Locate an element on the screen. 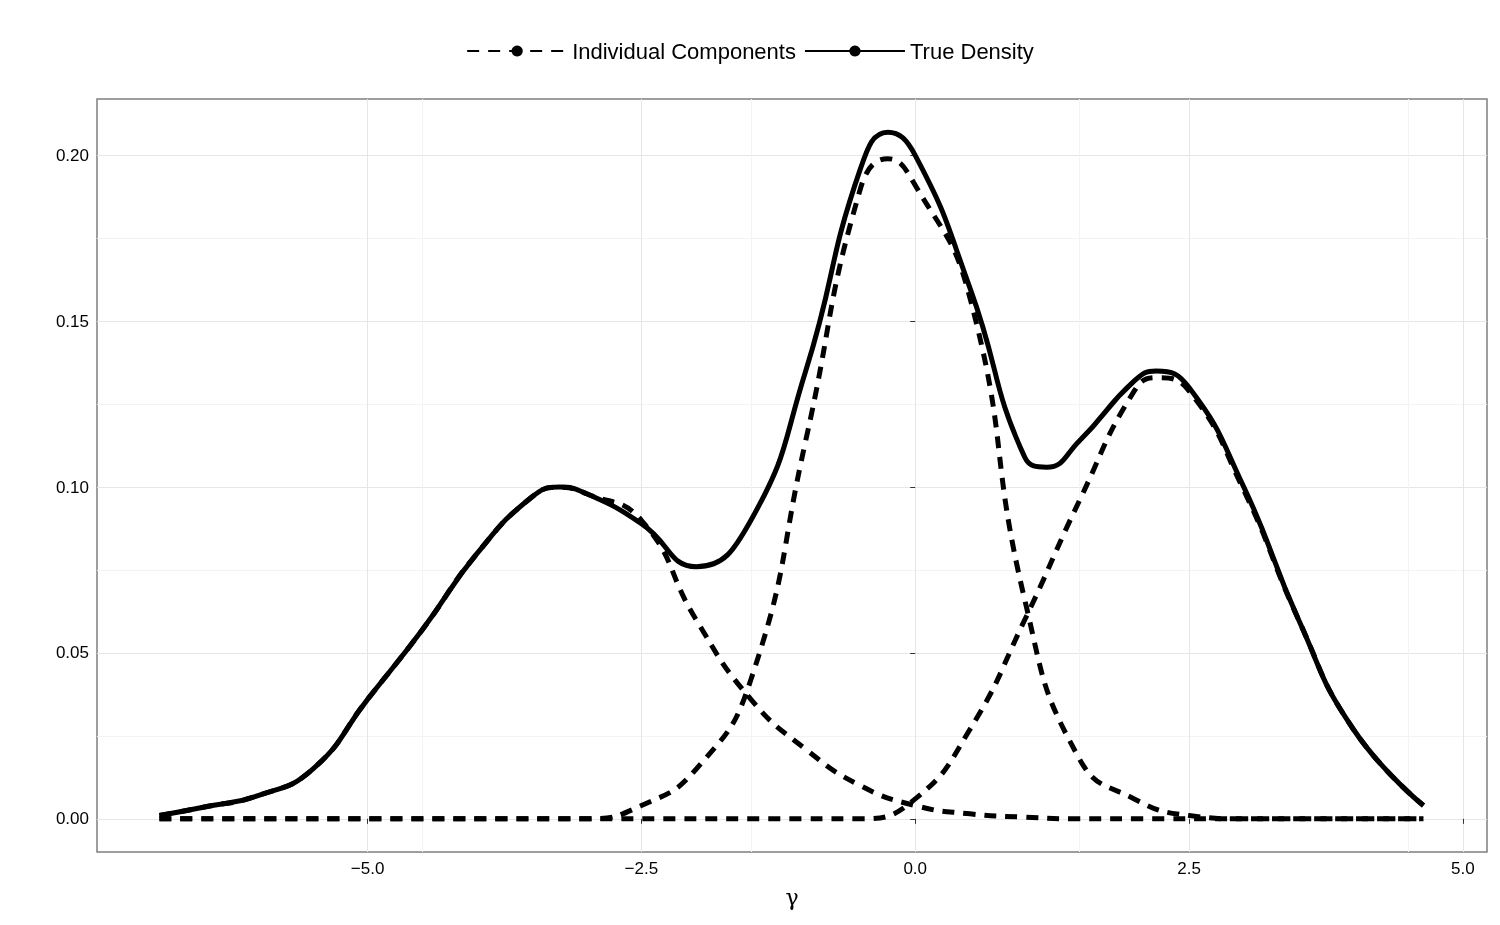  x-tick-label: 2.5 is located at coordinates (1189, 868).